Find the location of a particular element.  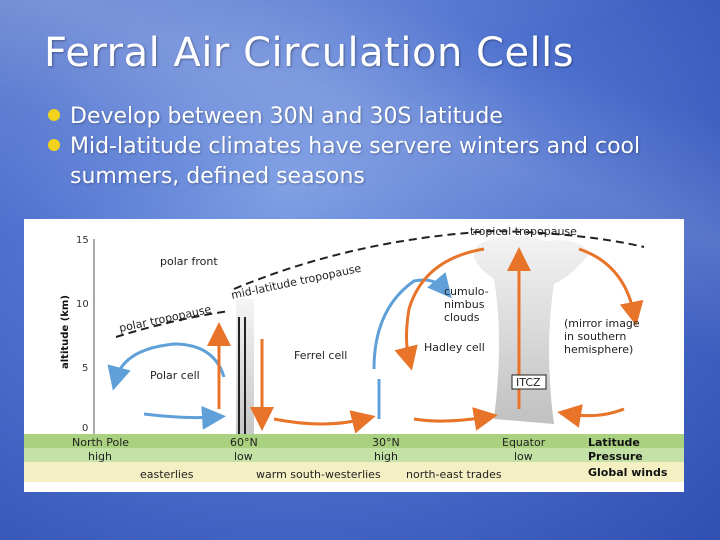

mirror-note: (mirror image is located at coordinates (602, 323).